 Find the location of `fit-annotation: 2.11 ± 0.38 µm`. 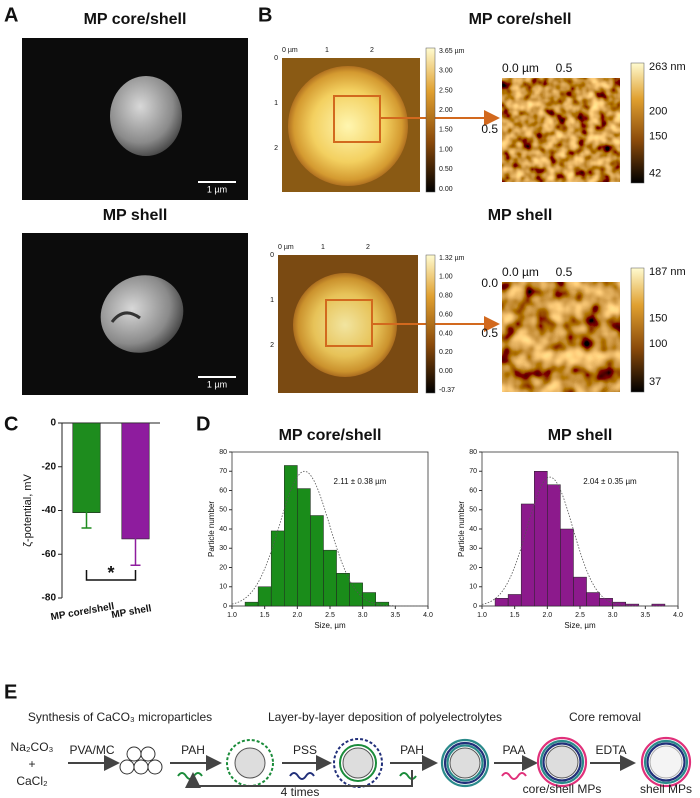

fit-annotation: 2.11 ± 0.38 µm is located at coordinates (360, 481).